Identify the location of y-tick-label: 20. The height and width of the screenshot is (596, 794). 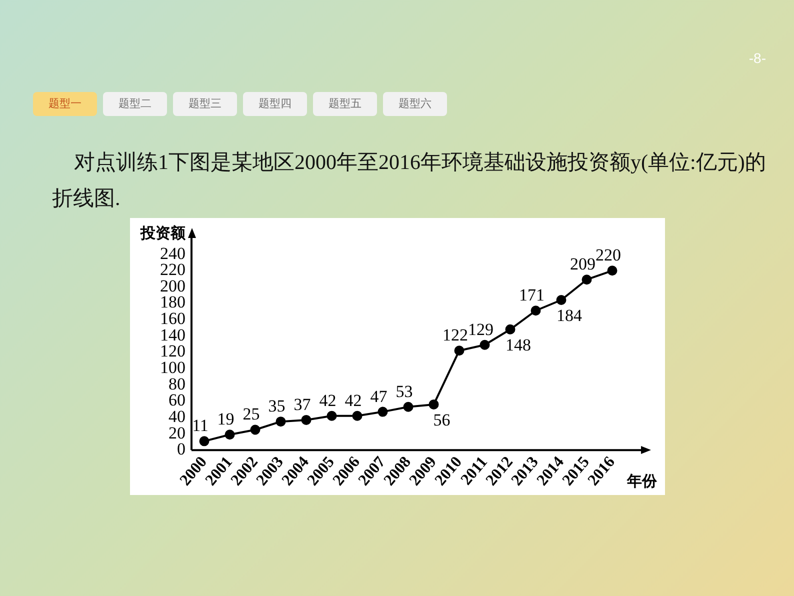
(177, 432).